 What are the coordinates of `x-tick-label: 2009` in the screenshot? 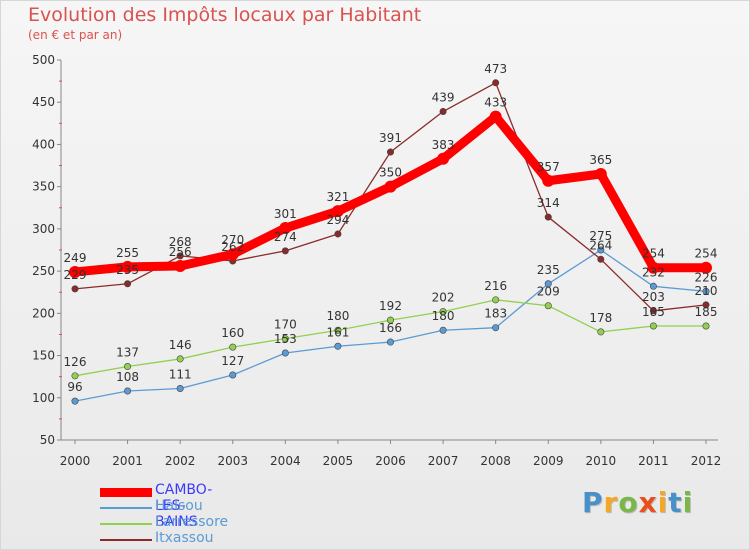 It's located at (548, 461).